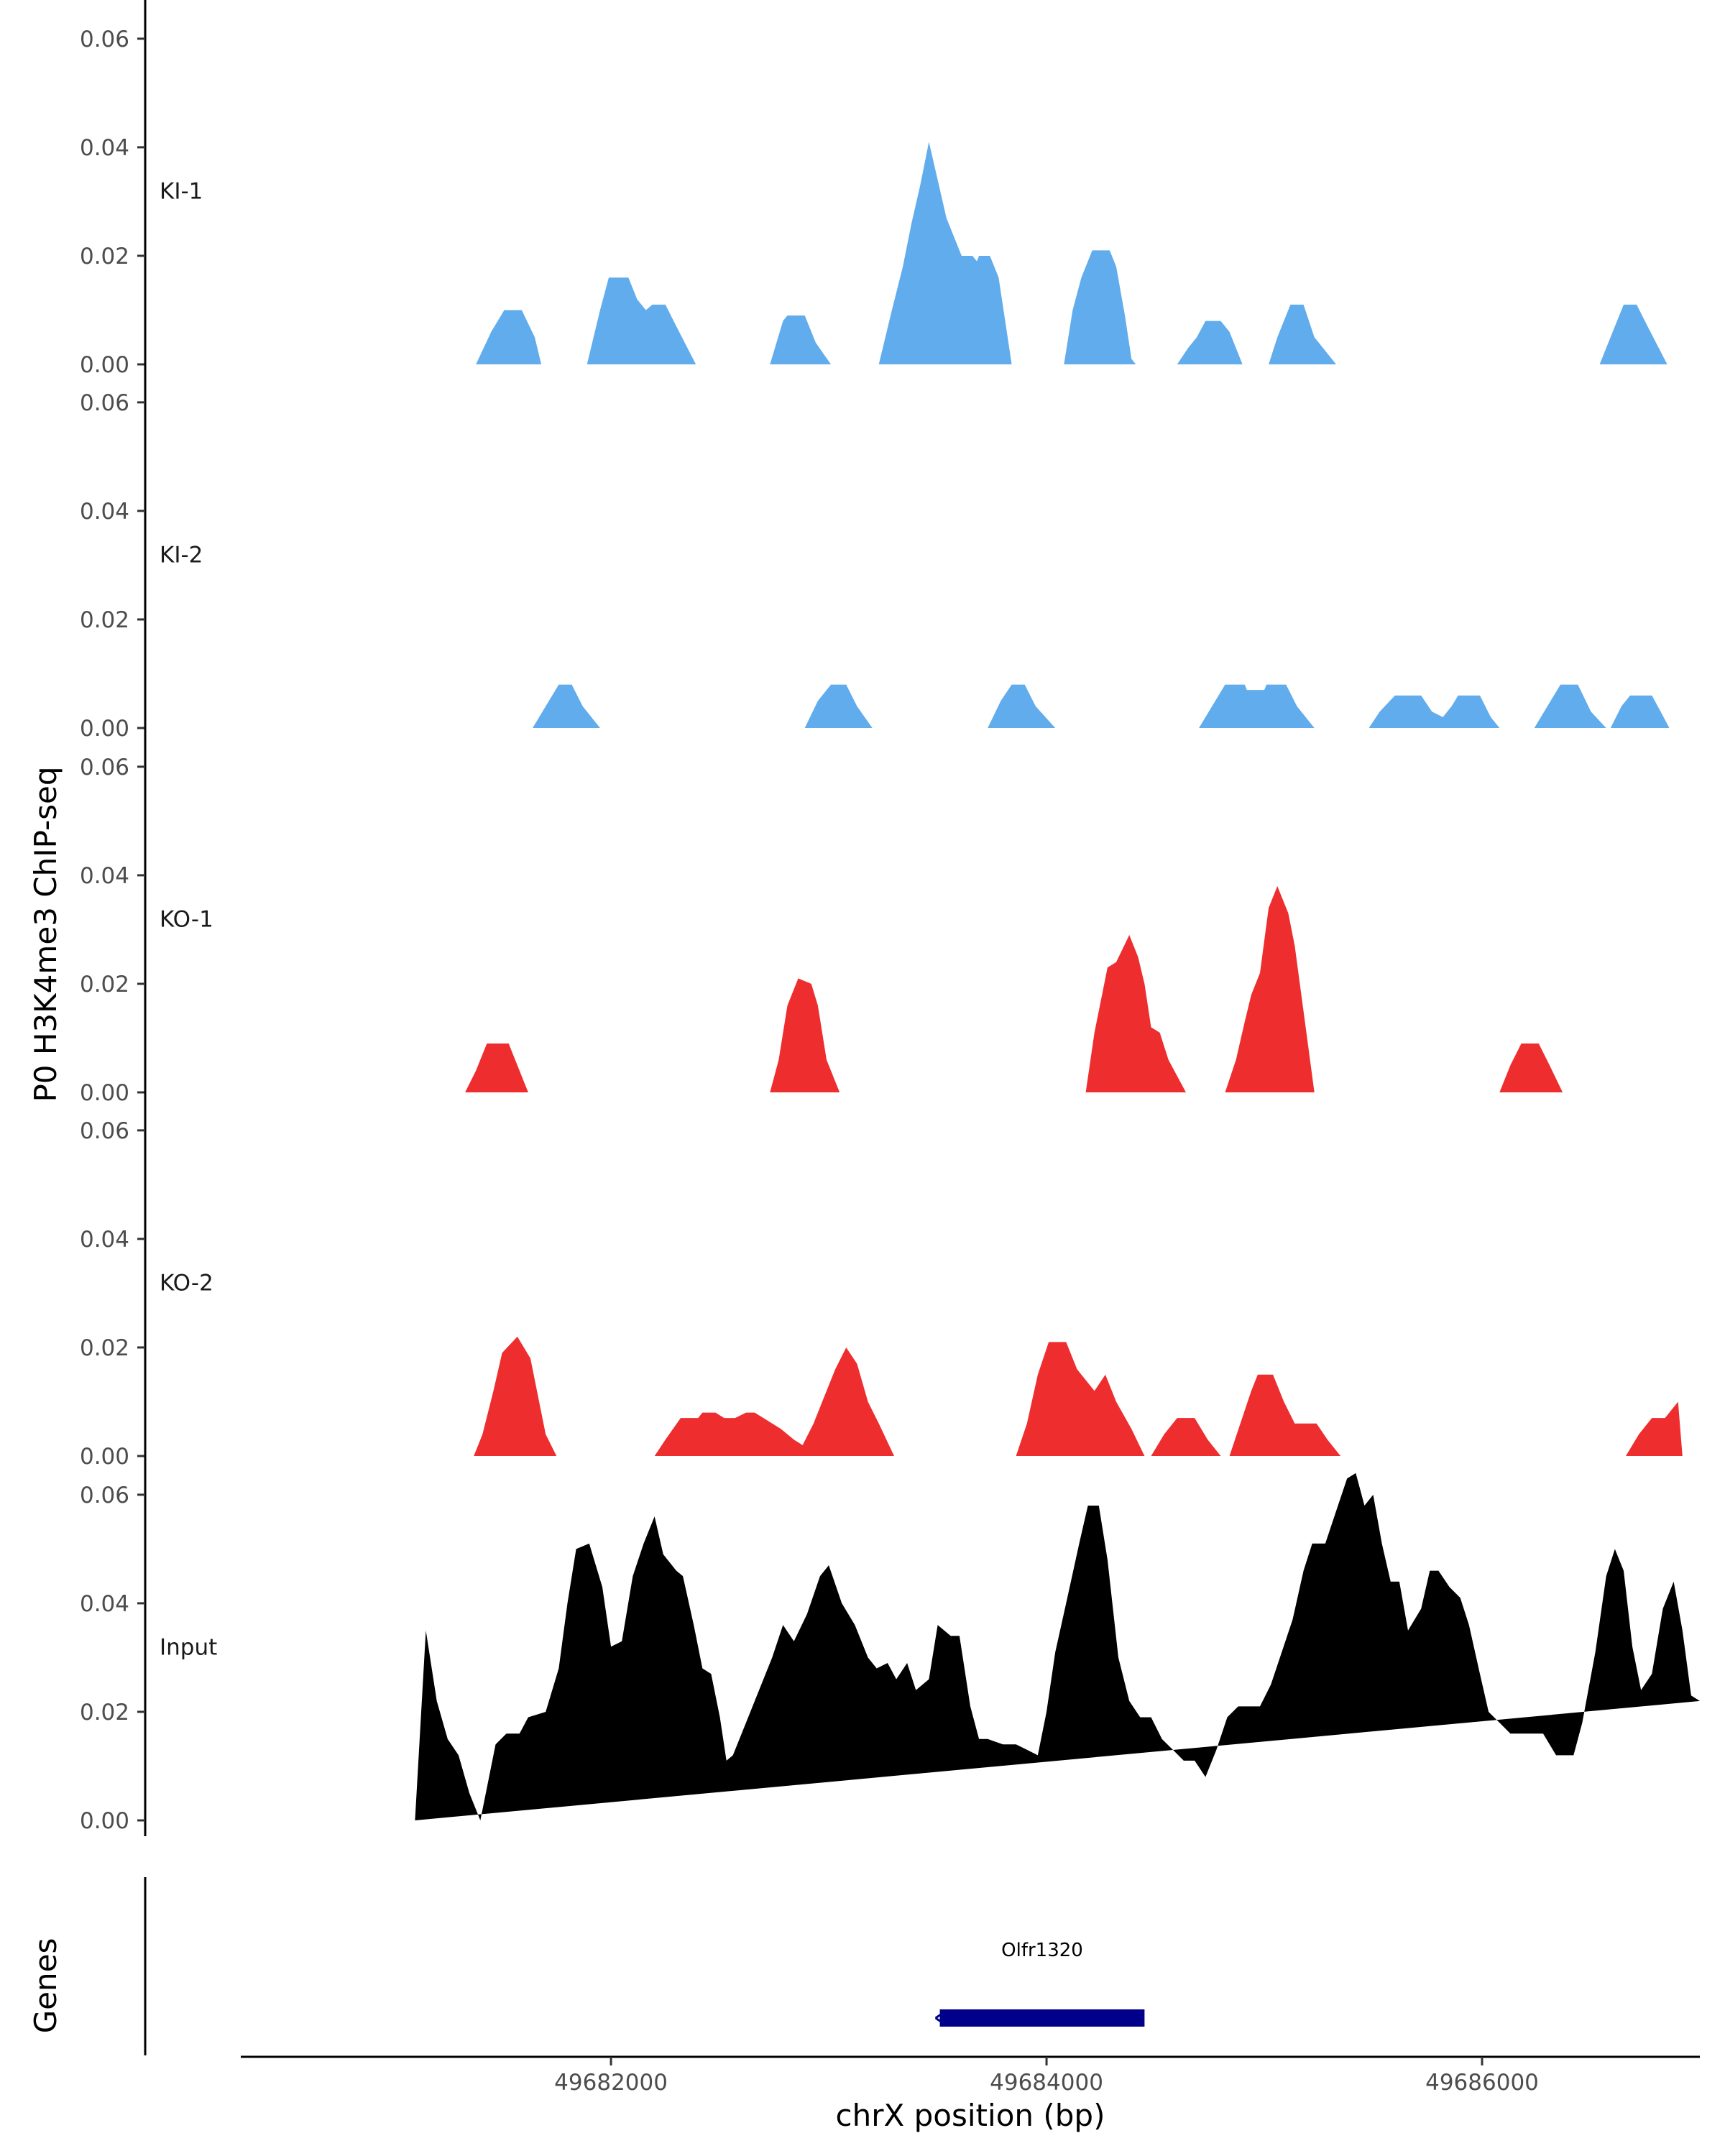  Describe the element at coordinates (1039, 1984) in the screenshot. I see `gene-olfr1320: Olfr1320` at that location.